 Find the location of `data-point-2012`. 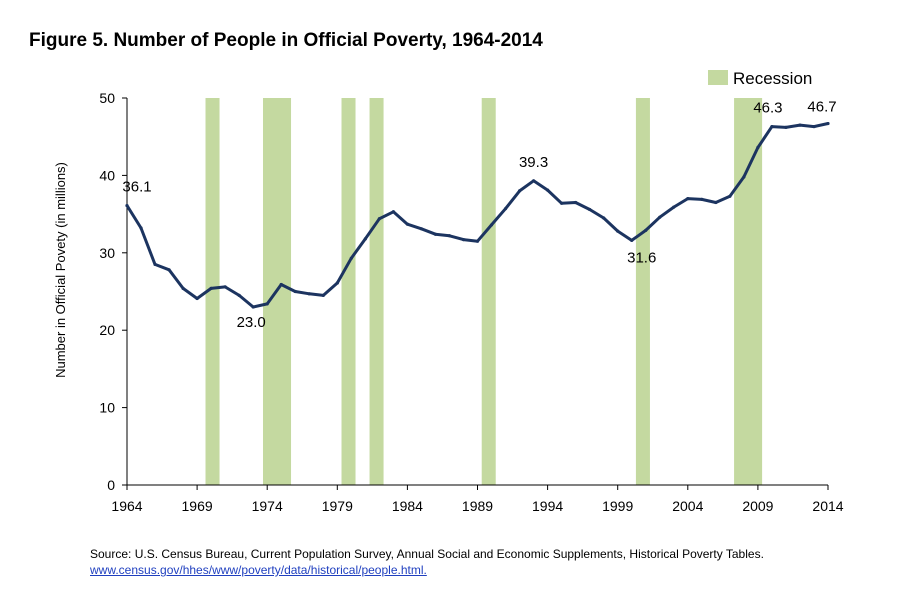

data-point-2012 is located at coordinates (800, 125).